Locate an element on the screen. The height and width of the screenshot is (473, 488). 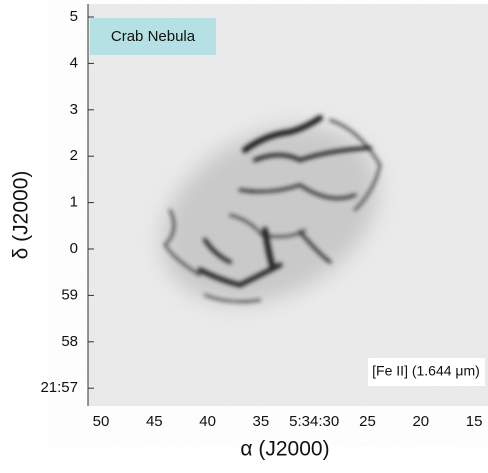
filter-label: [Fe II] (1.644 μm) is located at coordinates (426, 371).